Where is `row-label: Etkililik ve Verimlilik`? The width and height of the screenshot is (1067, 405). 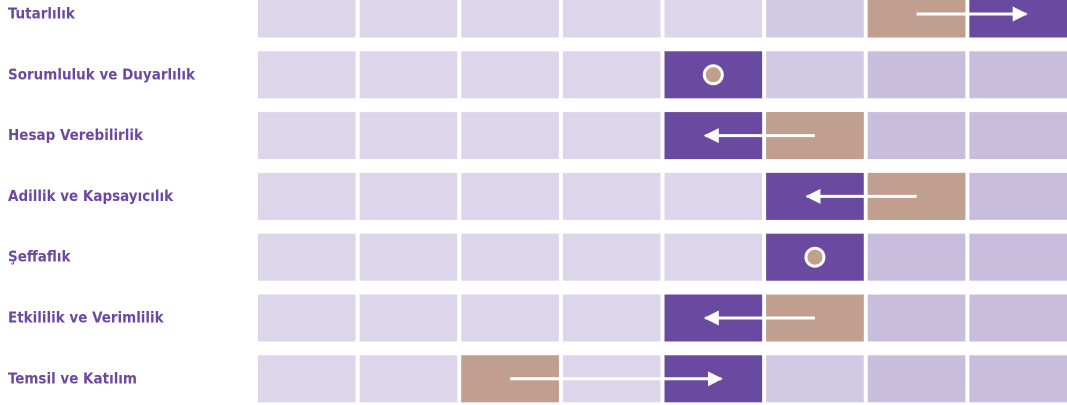 row-label: Etkililik ve Verimlilik is located at coordinates (86, 318).